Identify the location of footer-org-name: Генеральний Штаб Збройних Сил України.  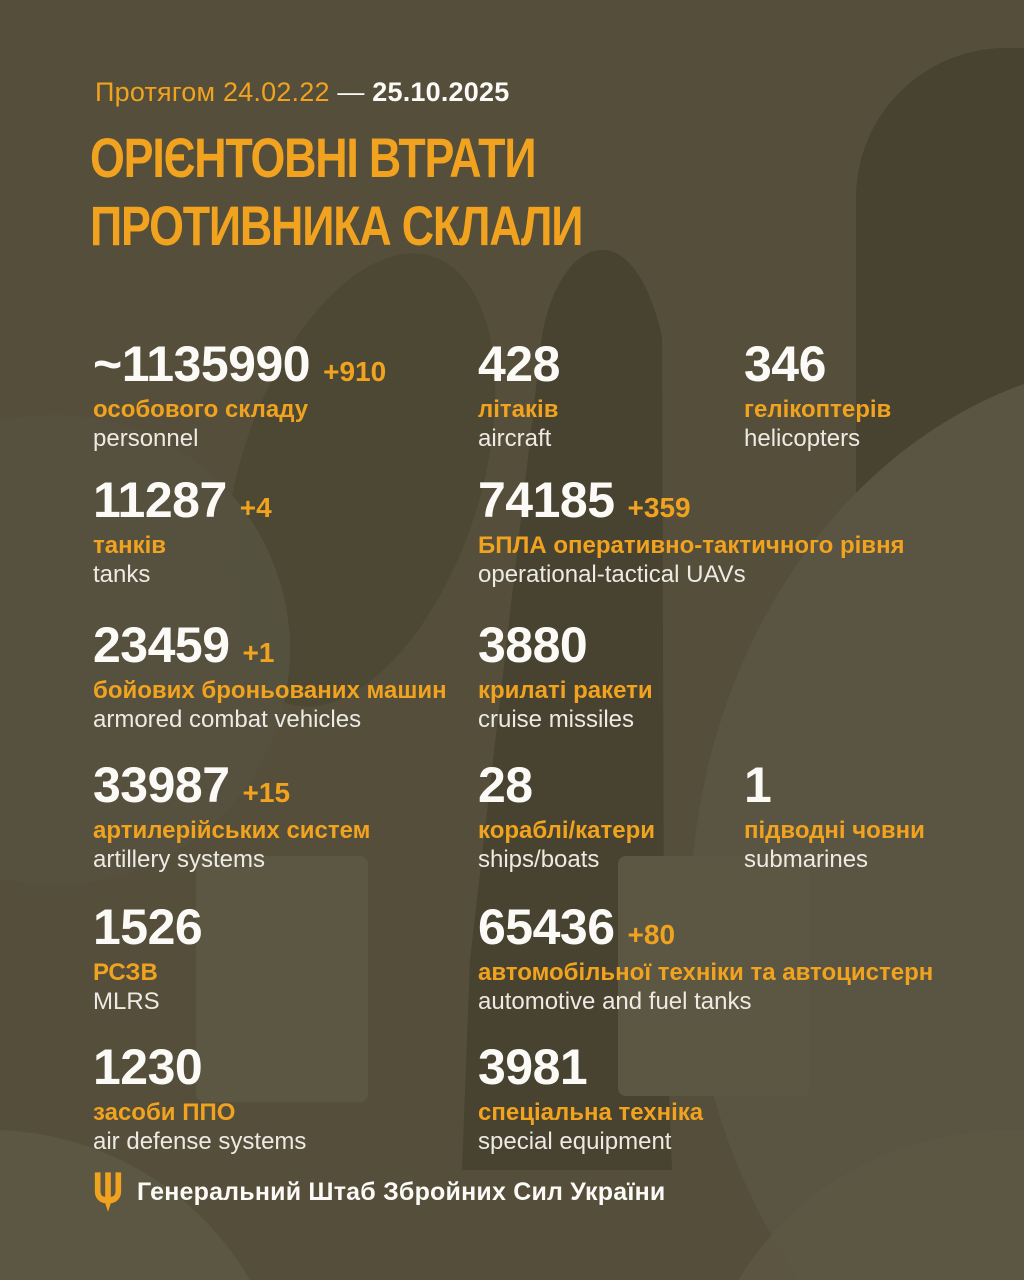
(401, 1191).